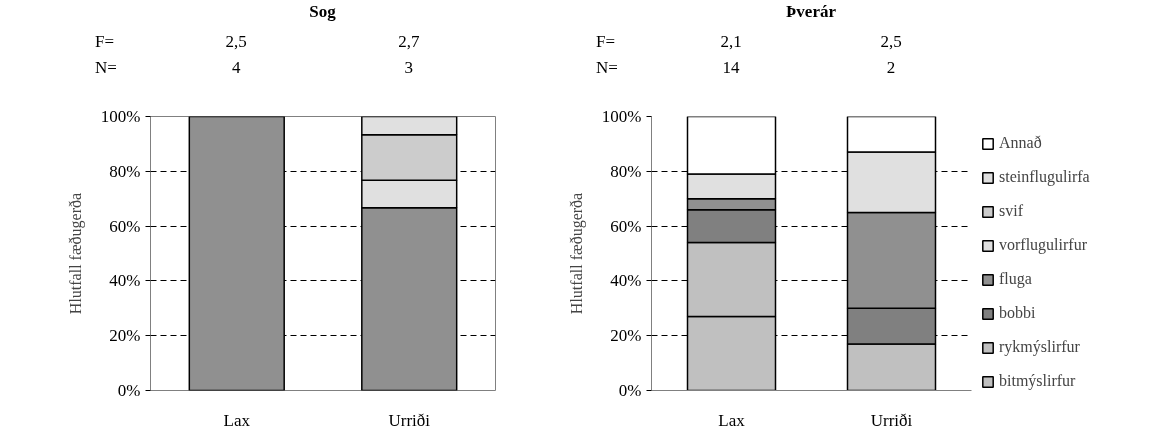 This screenshot has height=432, width=1163. What do you see at coordinates (1020, 143) in the screenshot?
I see `legend-label: Annað` at bounding box center [1020, 143].